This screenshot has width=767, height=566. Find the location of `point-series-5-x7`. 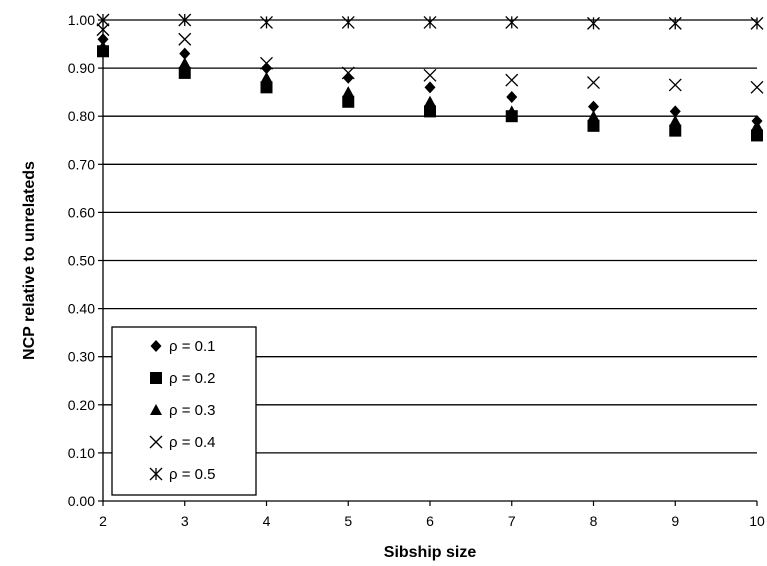

point-series-5-x7 is located at coordinates (512, 22).